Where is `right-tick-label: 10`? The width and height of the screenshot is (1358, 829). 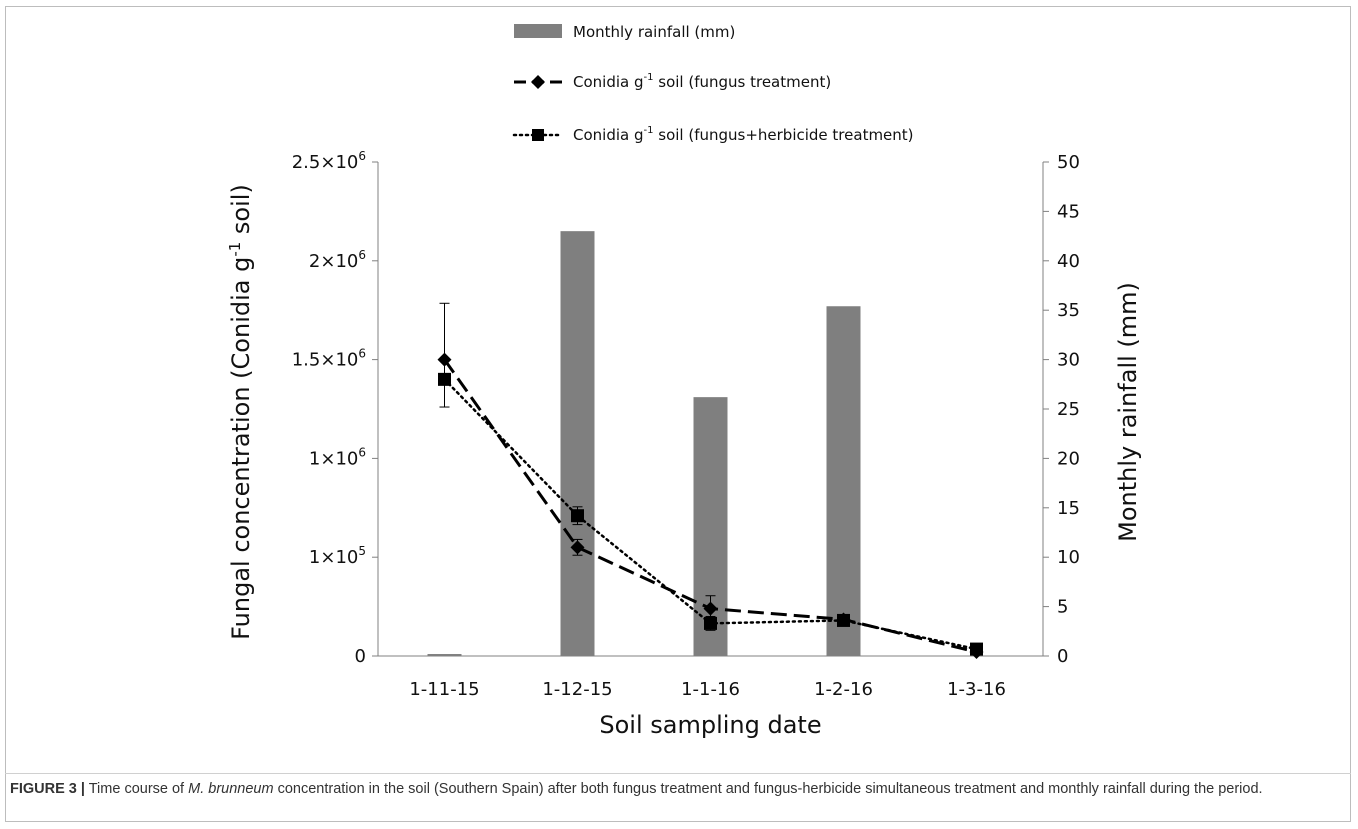 right-tick-label: 10 is located at coordinates (1068, 557).